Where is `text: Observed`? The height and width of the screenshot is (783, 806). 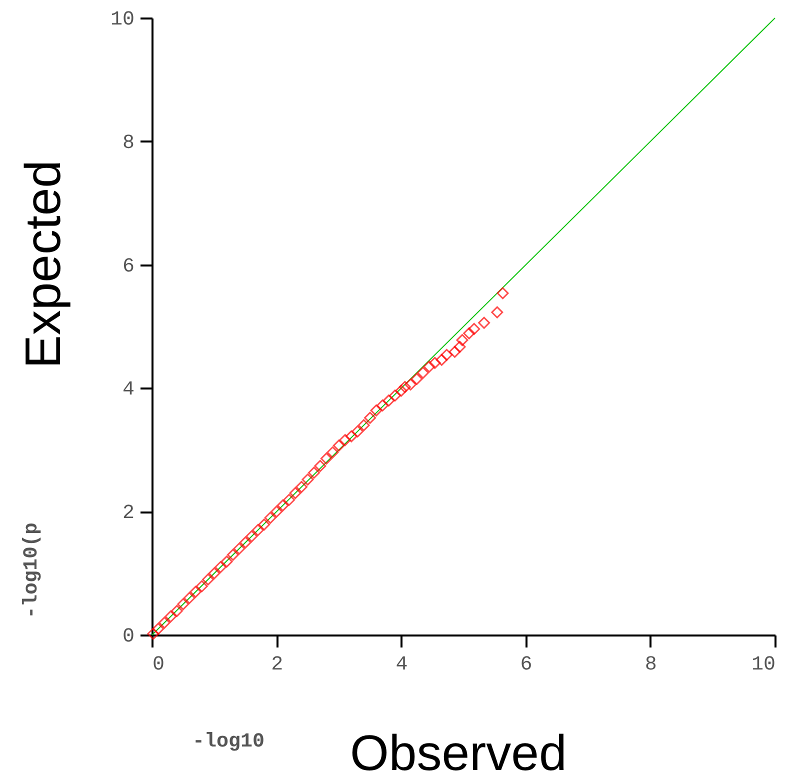
text: Observed is located at coordinates (458, 753).